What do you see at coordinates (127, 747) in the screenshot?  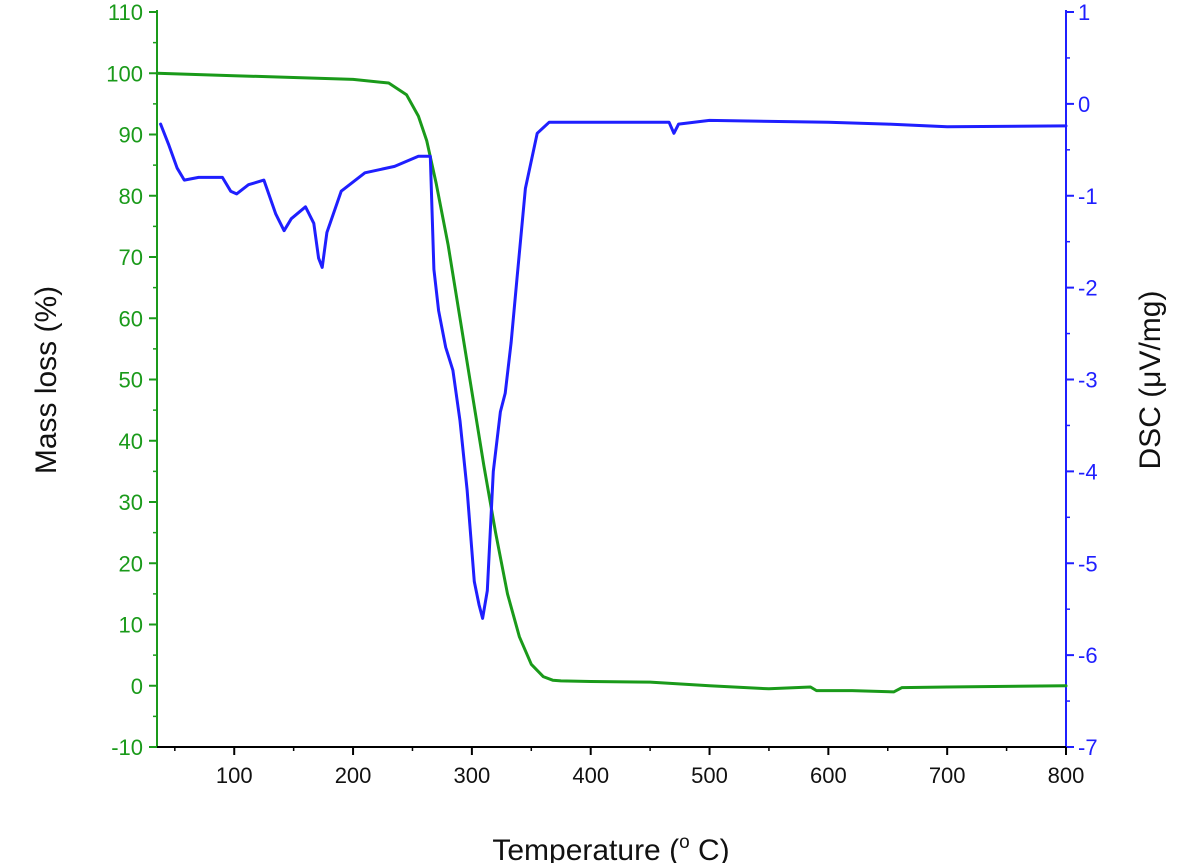 I see `y-tick-label: -10` at bounding box center [127, 747].